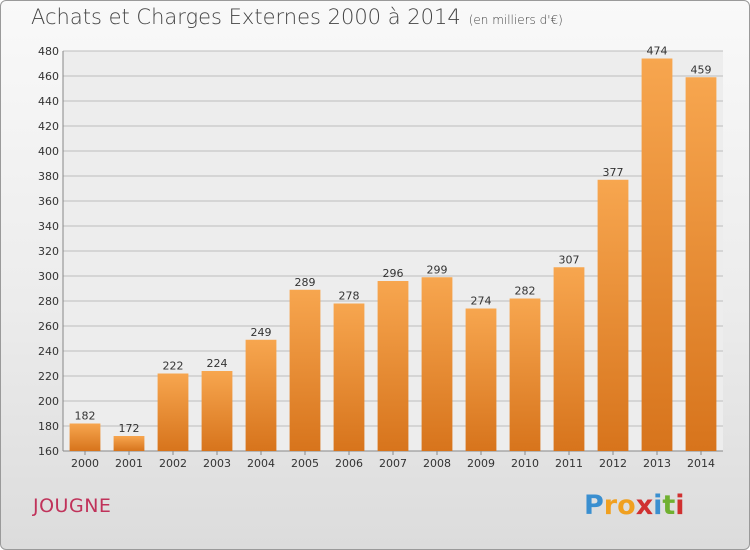 Image resolution: width=750 pixels, height=550 pixels. I want to click on data-label: 222, so click(173, 366).